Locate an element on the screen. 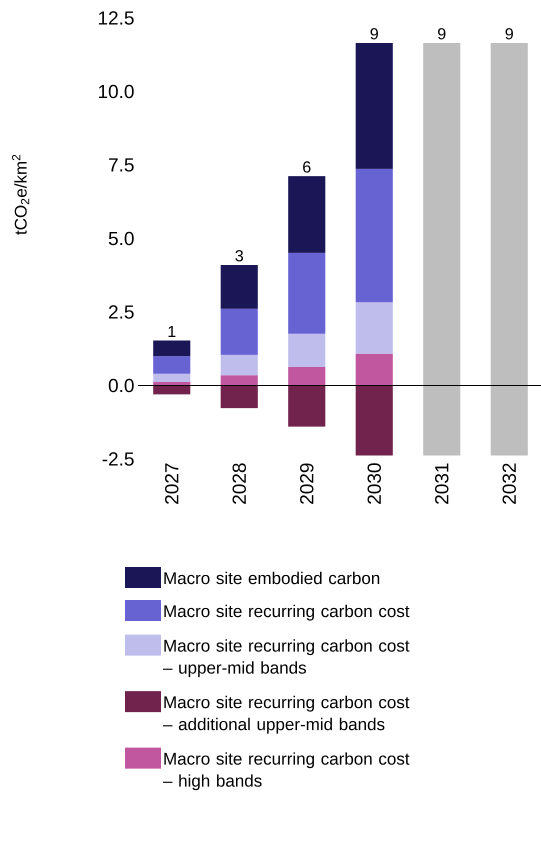  legend-label: Macro site embodied carbon is located at coordinates (272, 578).